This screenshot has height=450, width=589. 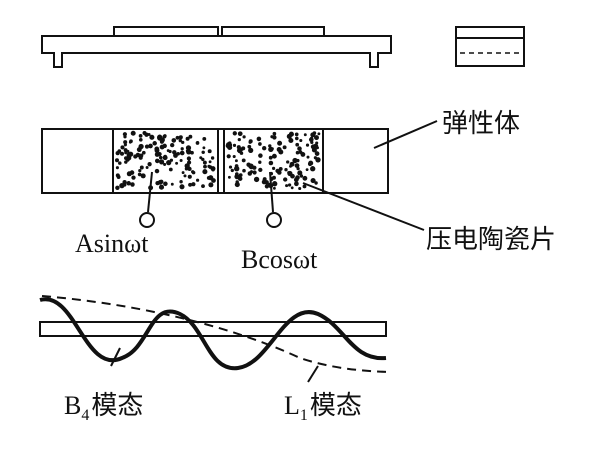 What do you see at coordinates (363, 206) in the screenshot?
I see `leader-line-piezo-ceramic` at bounding box center [363, 206].